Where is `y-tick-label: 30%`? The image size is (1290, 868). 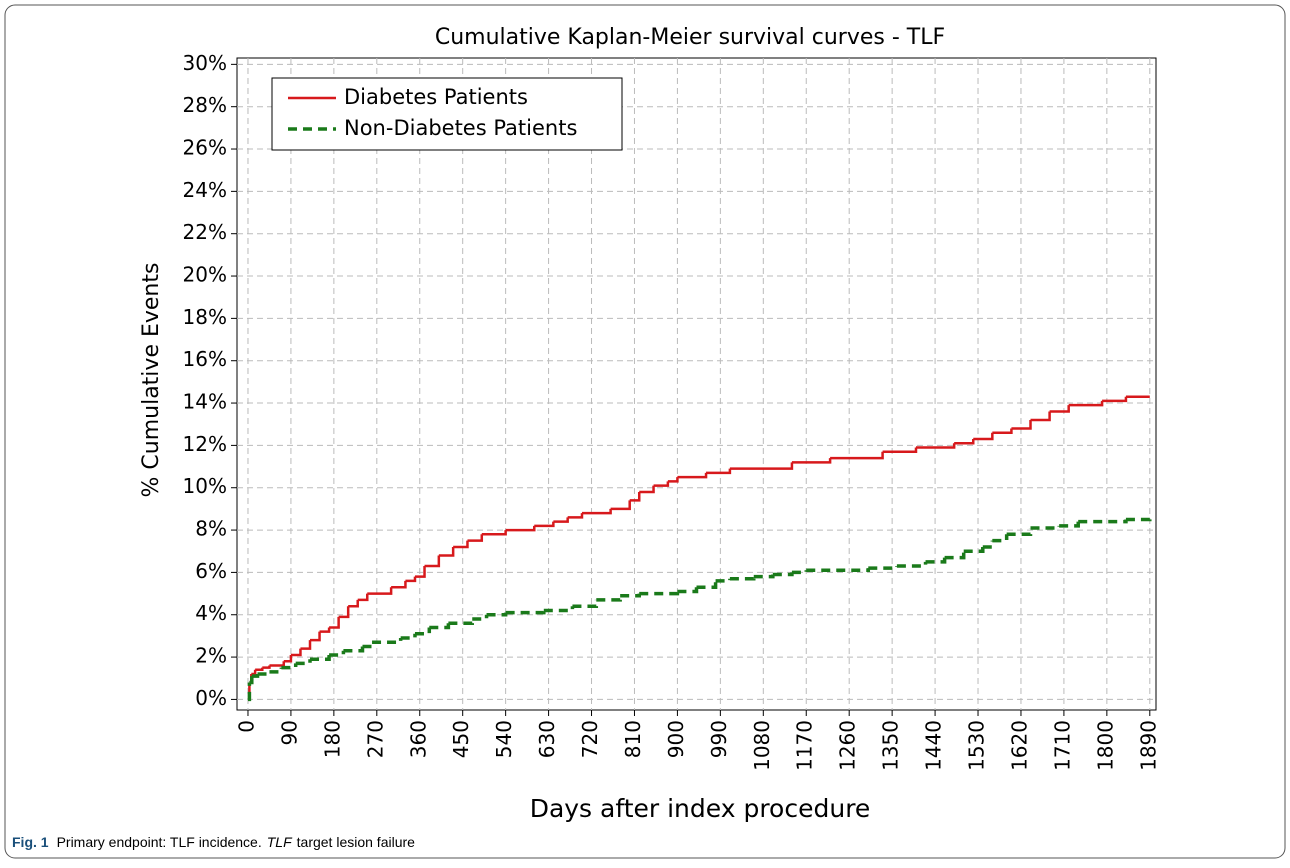
y-tick-label: 30% is located at coordinates (205, 63).